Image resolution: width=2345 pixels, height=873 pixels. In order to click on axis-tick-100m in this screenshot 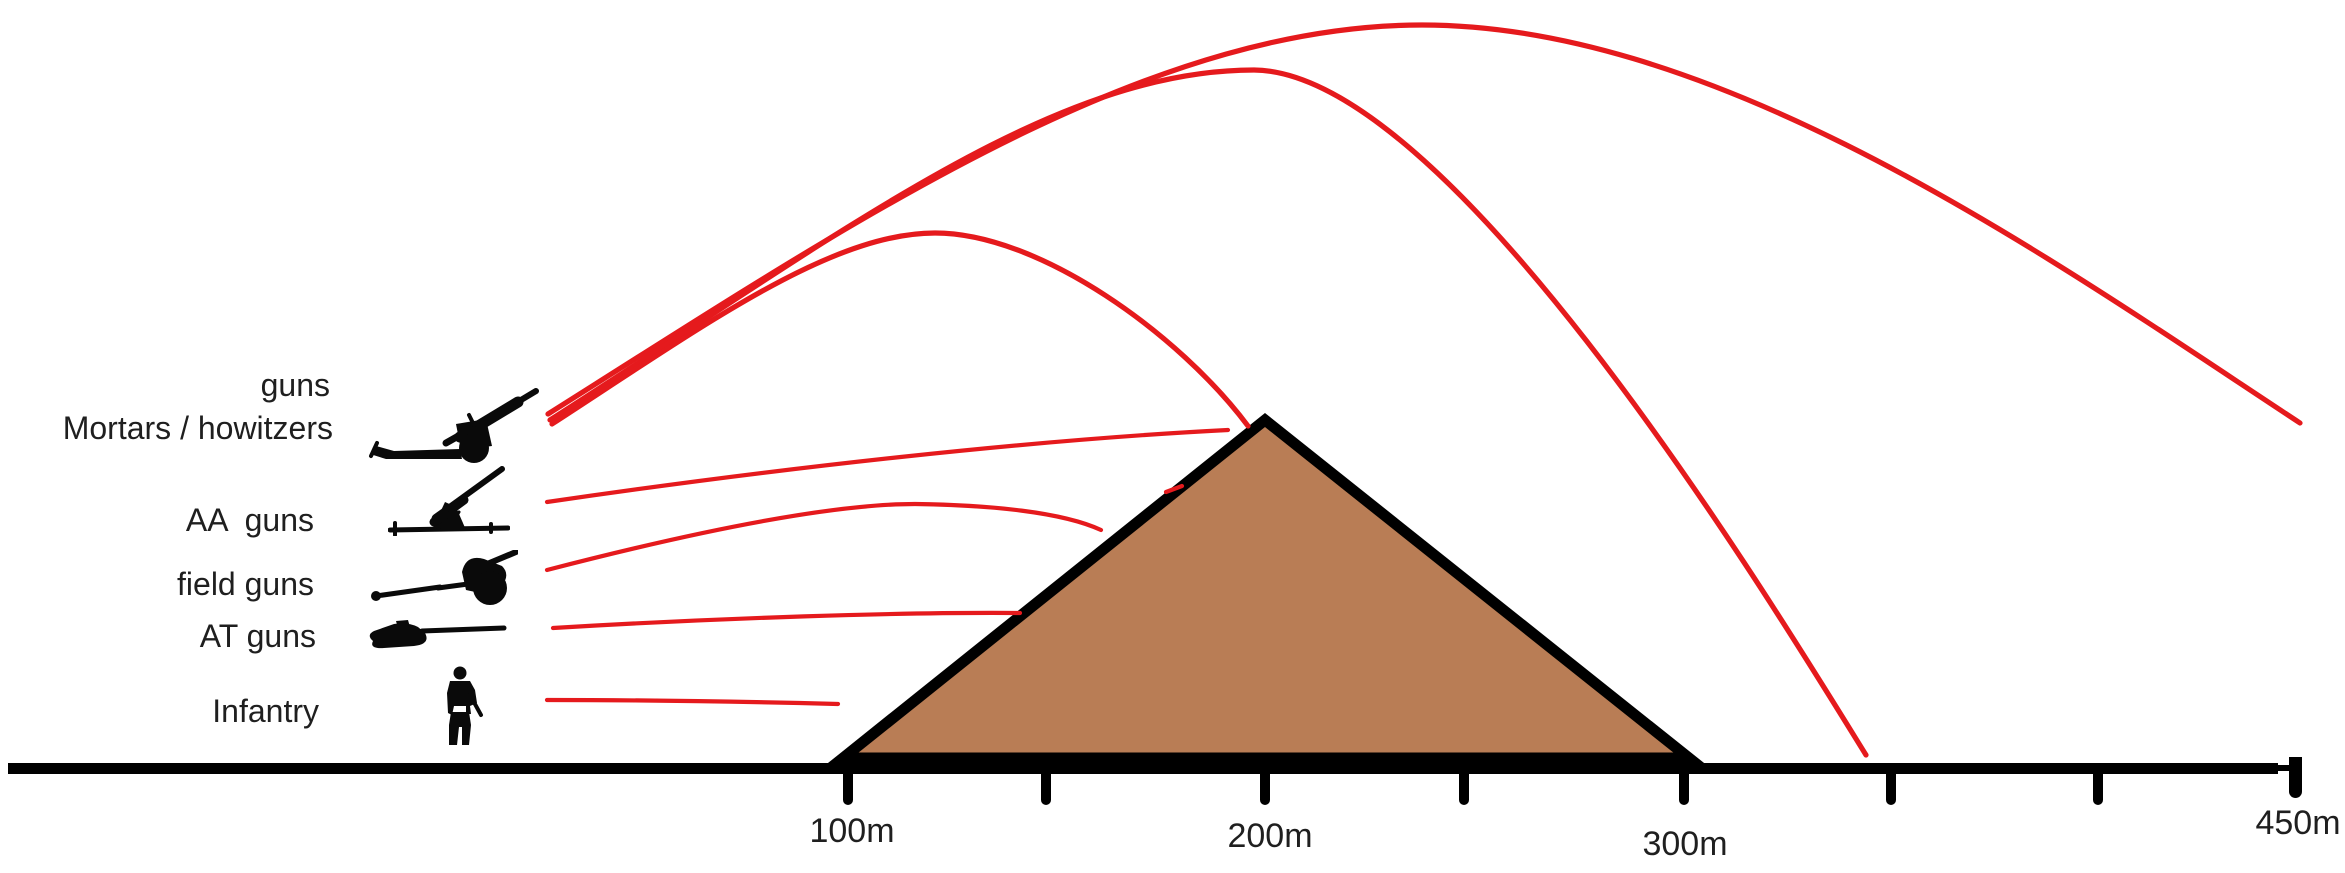, I will do `click(848, 788)`.